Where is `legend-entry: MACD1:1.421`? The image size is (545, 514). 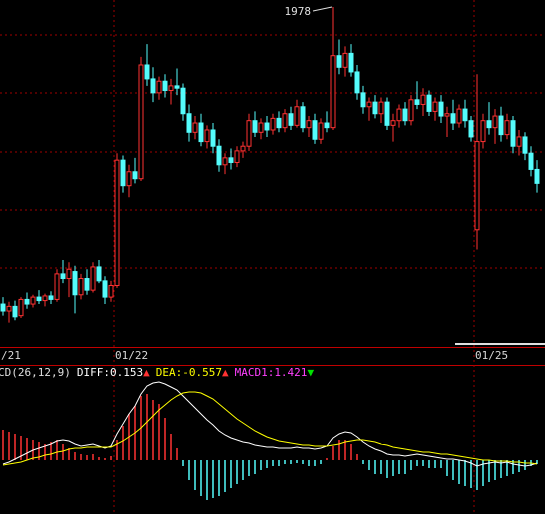
legend-entry: MACD1:1.421 is located at coordinates (271, 372).